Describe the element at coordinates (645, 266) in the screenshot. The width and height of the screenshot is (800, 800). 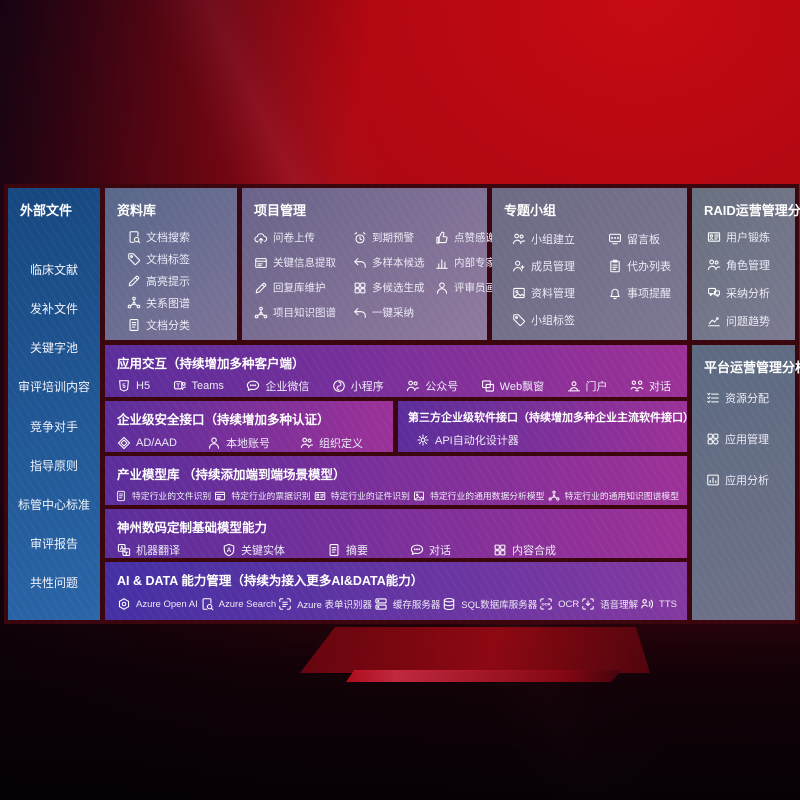
I see `feature-item: 代办列表` at that location.